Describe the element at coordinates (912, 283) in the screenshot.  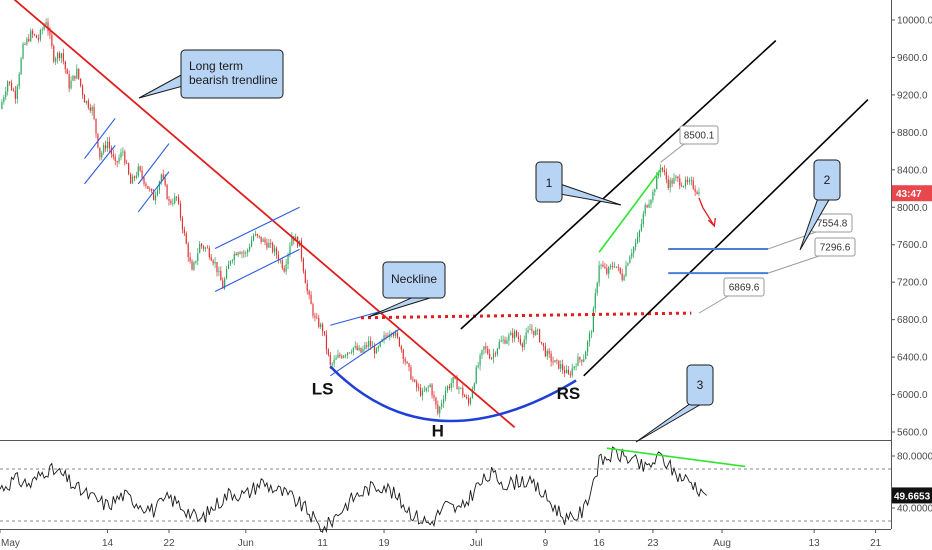
I see `price-tick-label: 7200.0` at that location.